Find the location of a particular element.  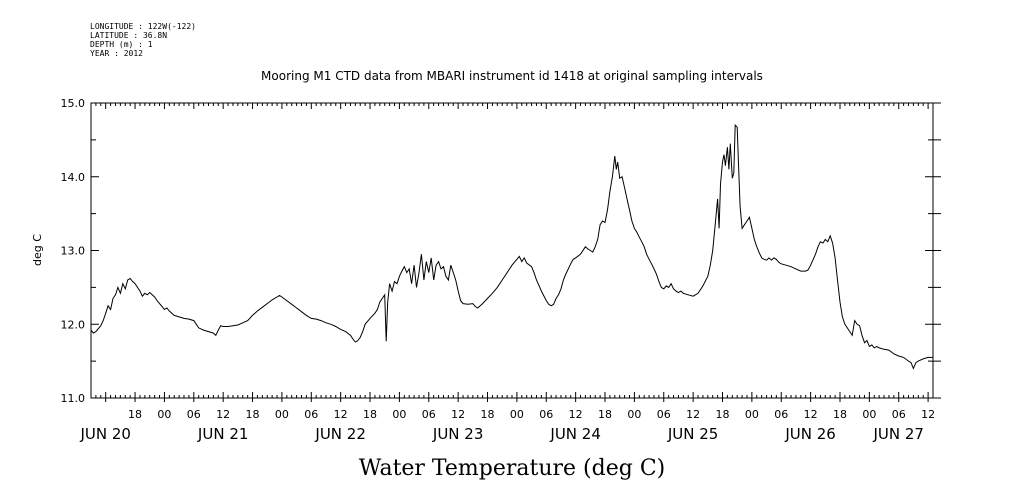

y-axis-label: deg C is located at coordinates (37, 250).